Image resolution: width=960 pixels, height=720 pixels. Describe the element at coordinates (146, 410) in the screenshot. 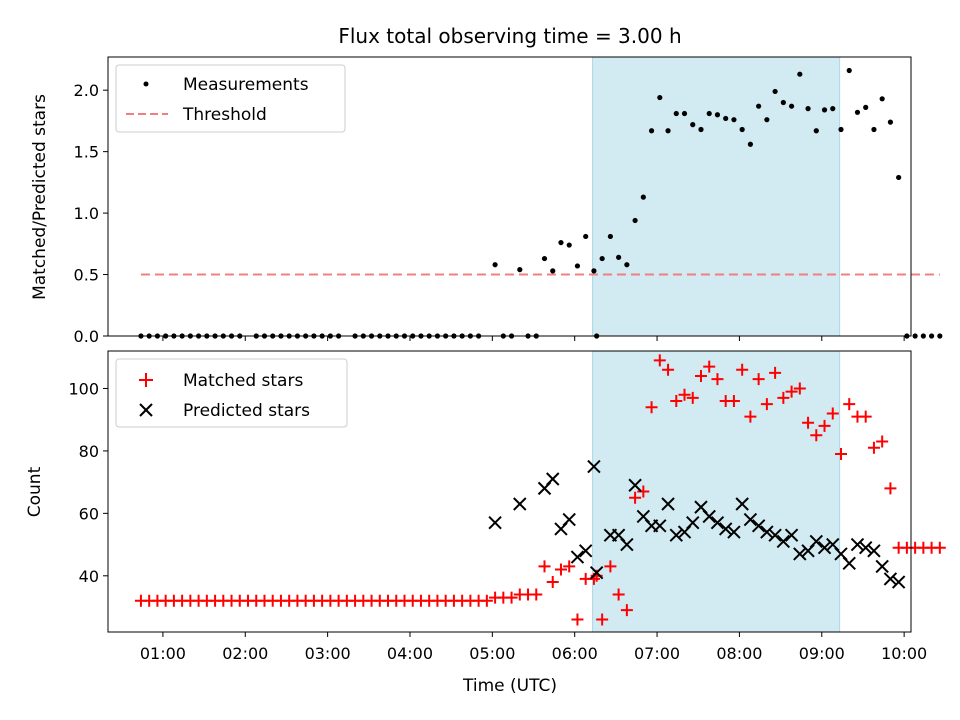

I see `legend-predicted-marker` at that location.